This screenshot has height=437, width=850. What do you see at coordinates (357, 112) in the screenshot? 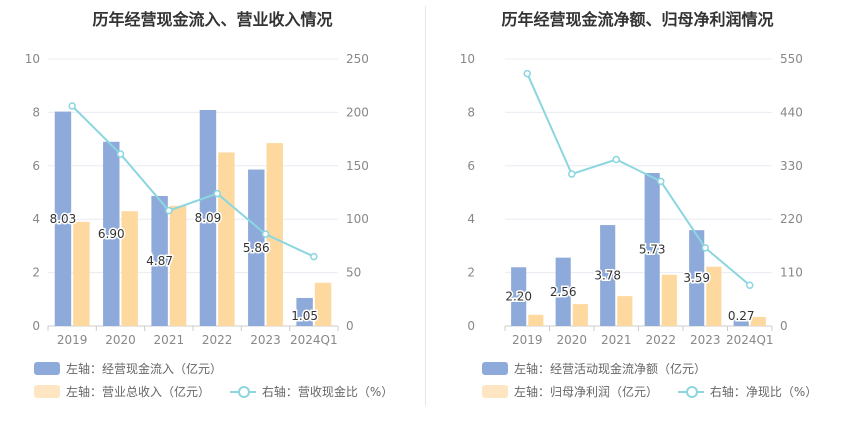
I see `y-right-tick-label: 200` at bounding box center [357, 112].